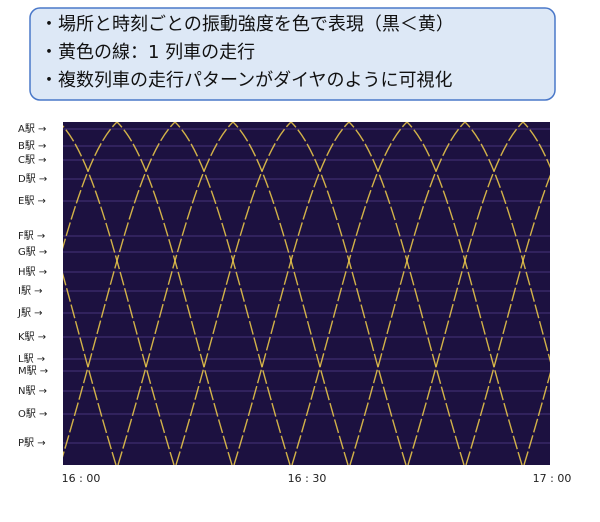 The height and width of the screenshot is (522, 600). I want to click on train-line, so click(591, 293).